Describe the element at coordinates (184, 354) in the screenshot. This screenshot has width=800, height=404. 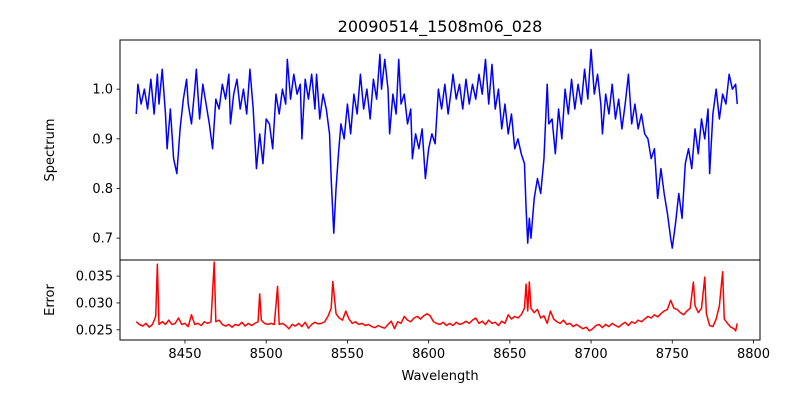
I see `bottom-xtick-label: 8450` at that location.